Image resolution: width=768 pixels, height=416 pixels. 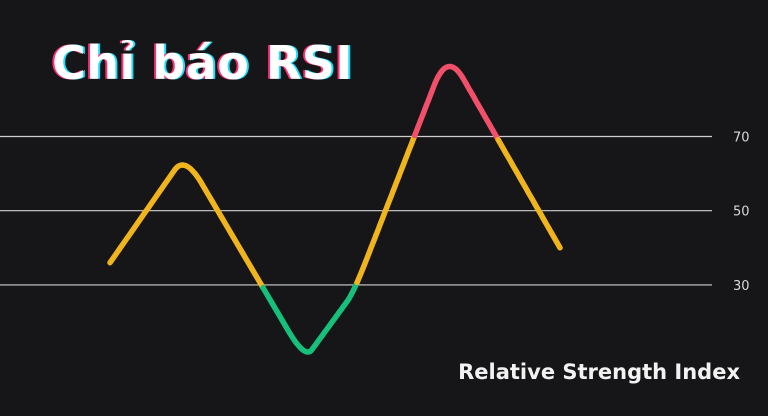 I want to click on y-tick-label: 70, so click(x=741, y=137).